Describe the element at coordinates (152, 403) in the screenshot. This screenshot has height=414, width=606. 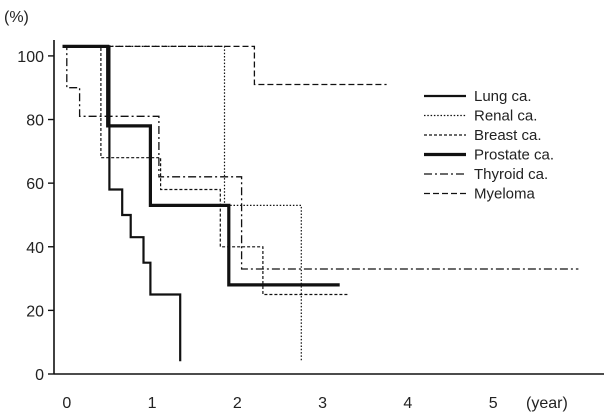
I see `x-tick-label: 1` at that location.